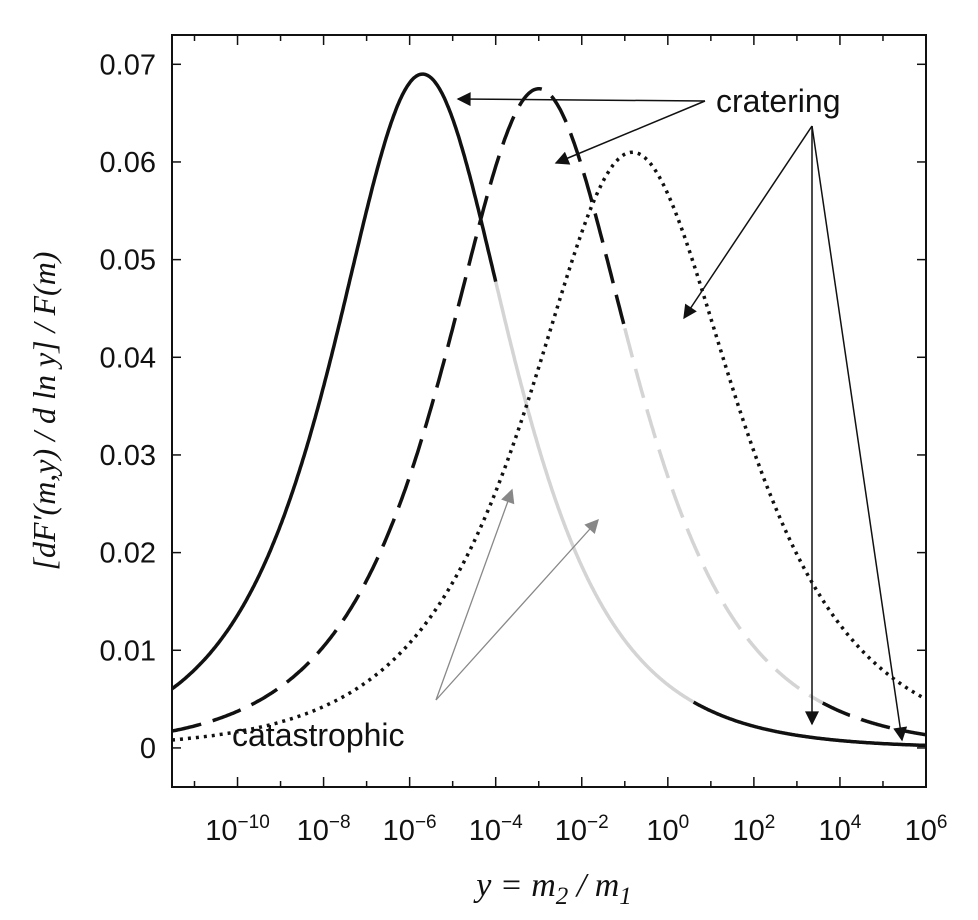 This screenshot has height=920, width=978. What do you see at coordinates (44, 411) in the screenshot?
I see `y-axis-title: [dF′(m,y) / d ln y] / F(m)` at bounding box center [44, 411].